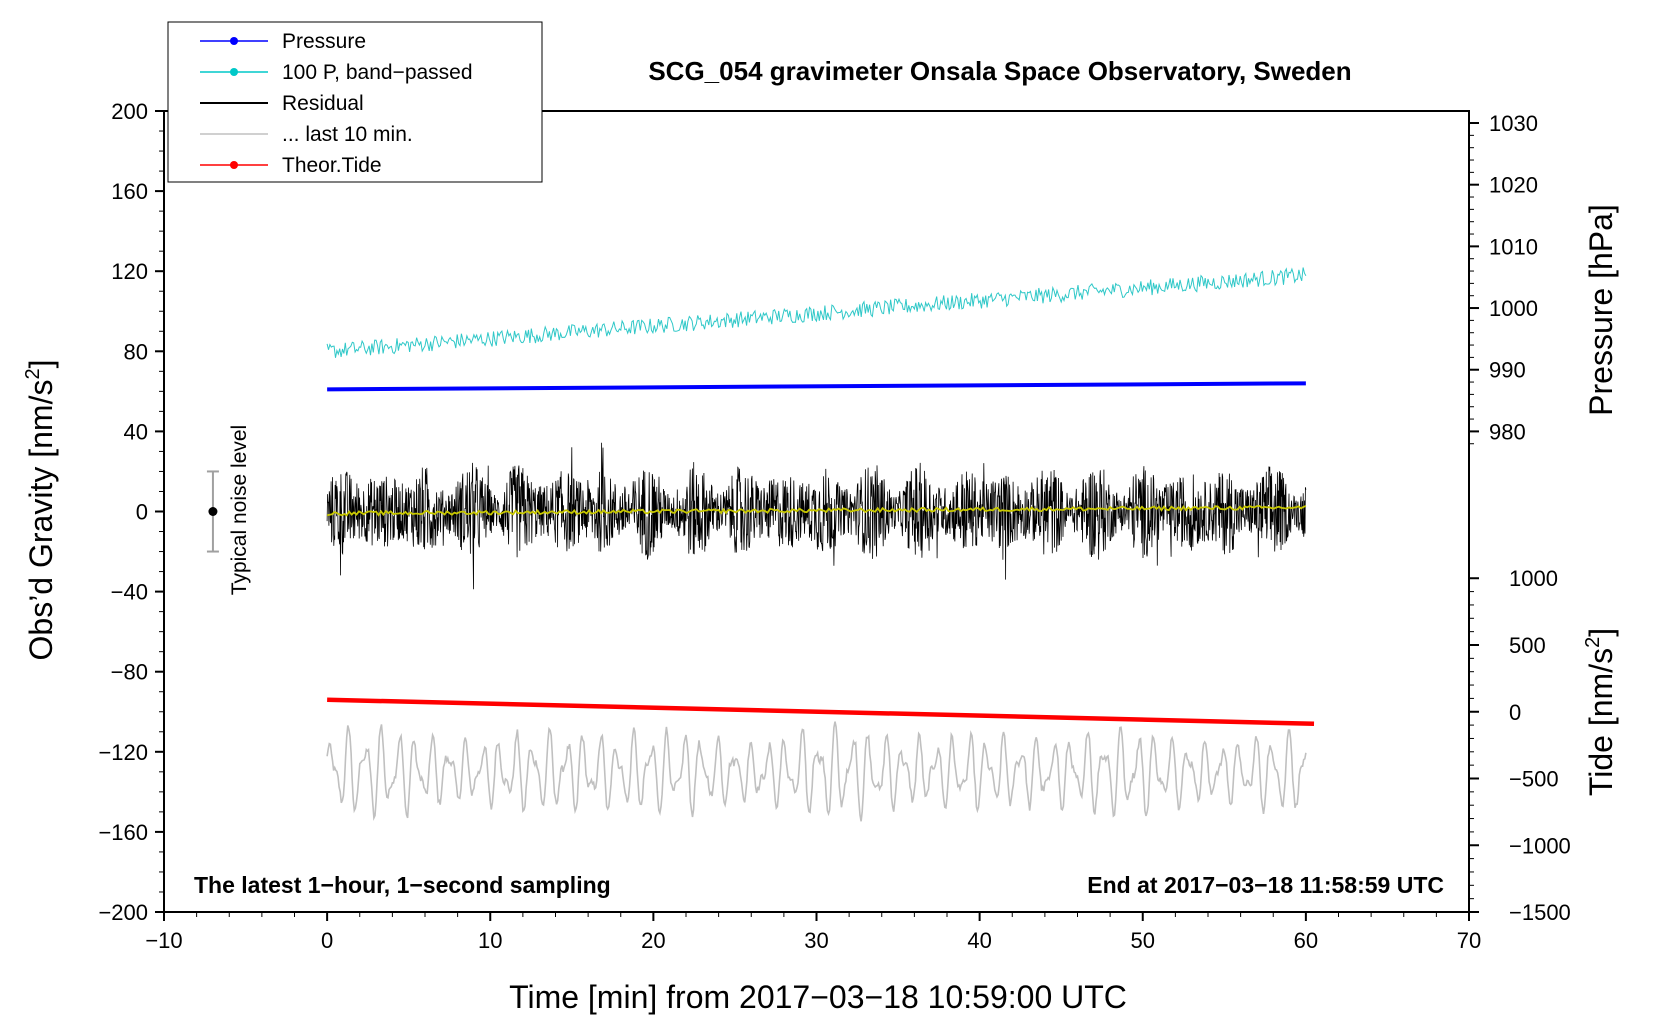 The width and height of the screenshot is (1660, 1020). What do you see at coordinates (347, 134) in the screenshot?
I see `legend-label: ... last 10 min.` at bounding box center [347, 134].